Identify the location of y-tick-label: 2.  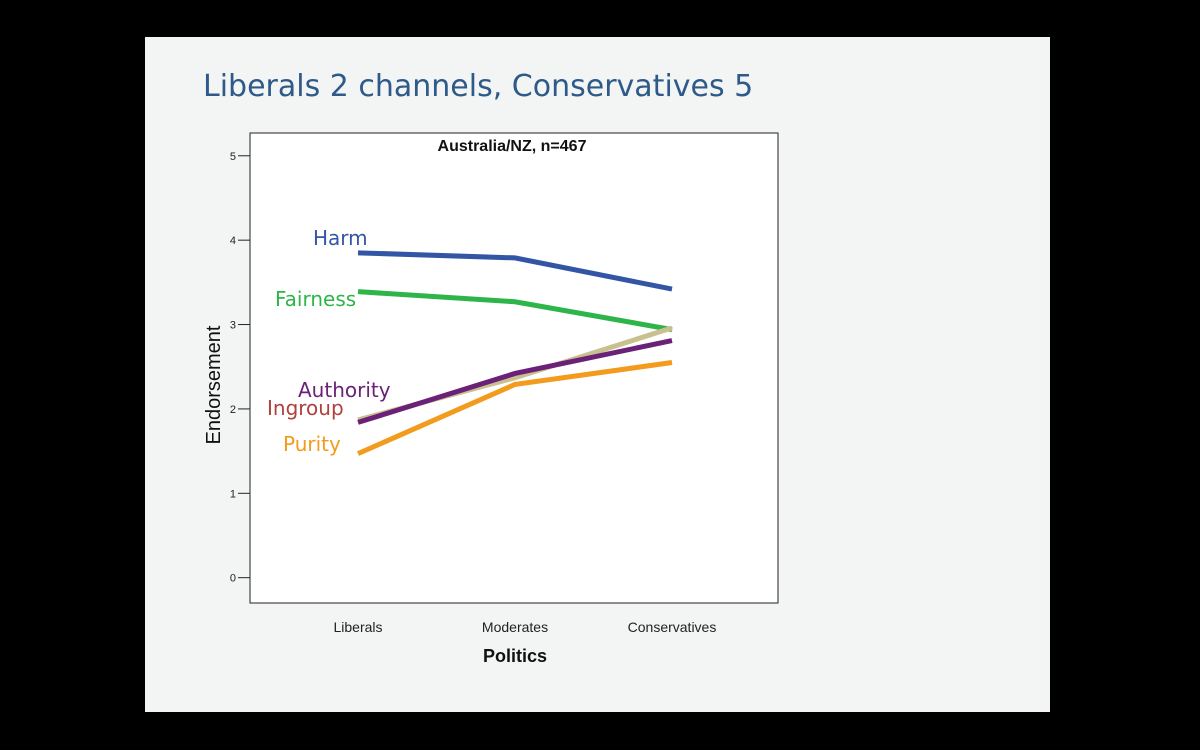
(233, 410).